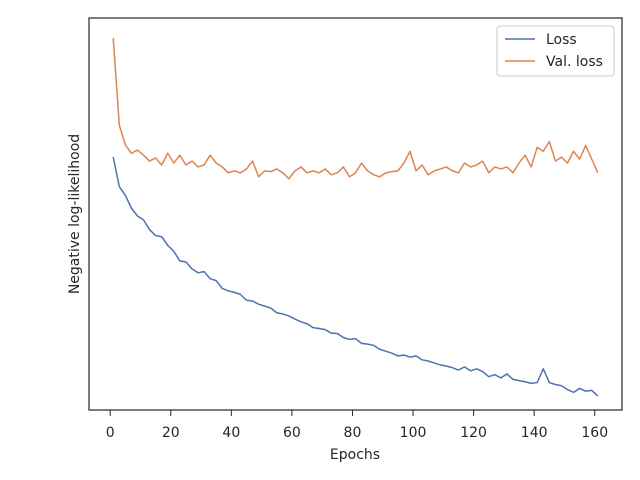 The width and height of the screenshot is (640, 480). Describe the element at coordinates (110, 433) in the screenshot. I see `x-tick-label: 0` at that location.